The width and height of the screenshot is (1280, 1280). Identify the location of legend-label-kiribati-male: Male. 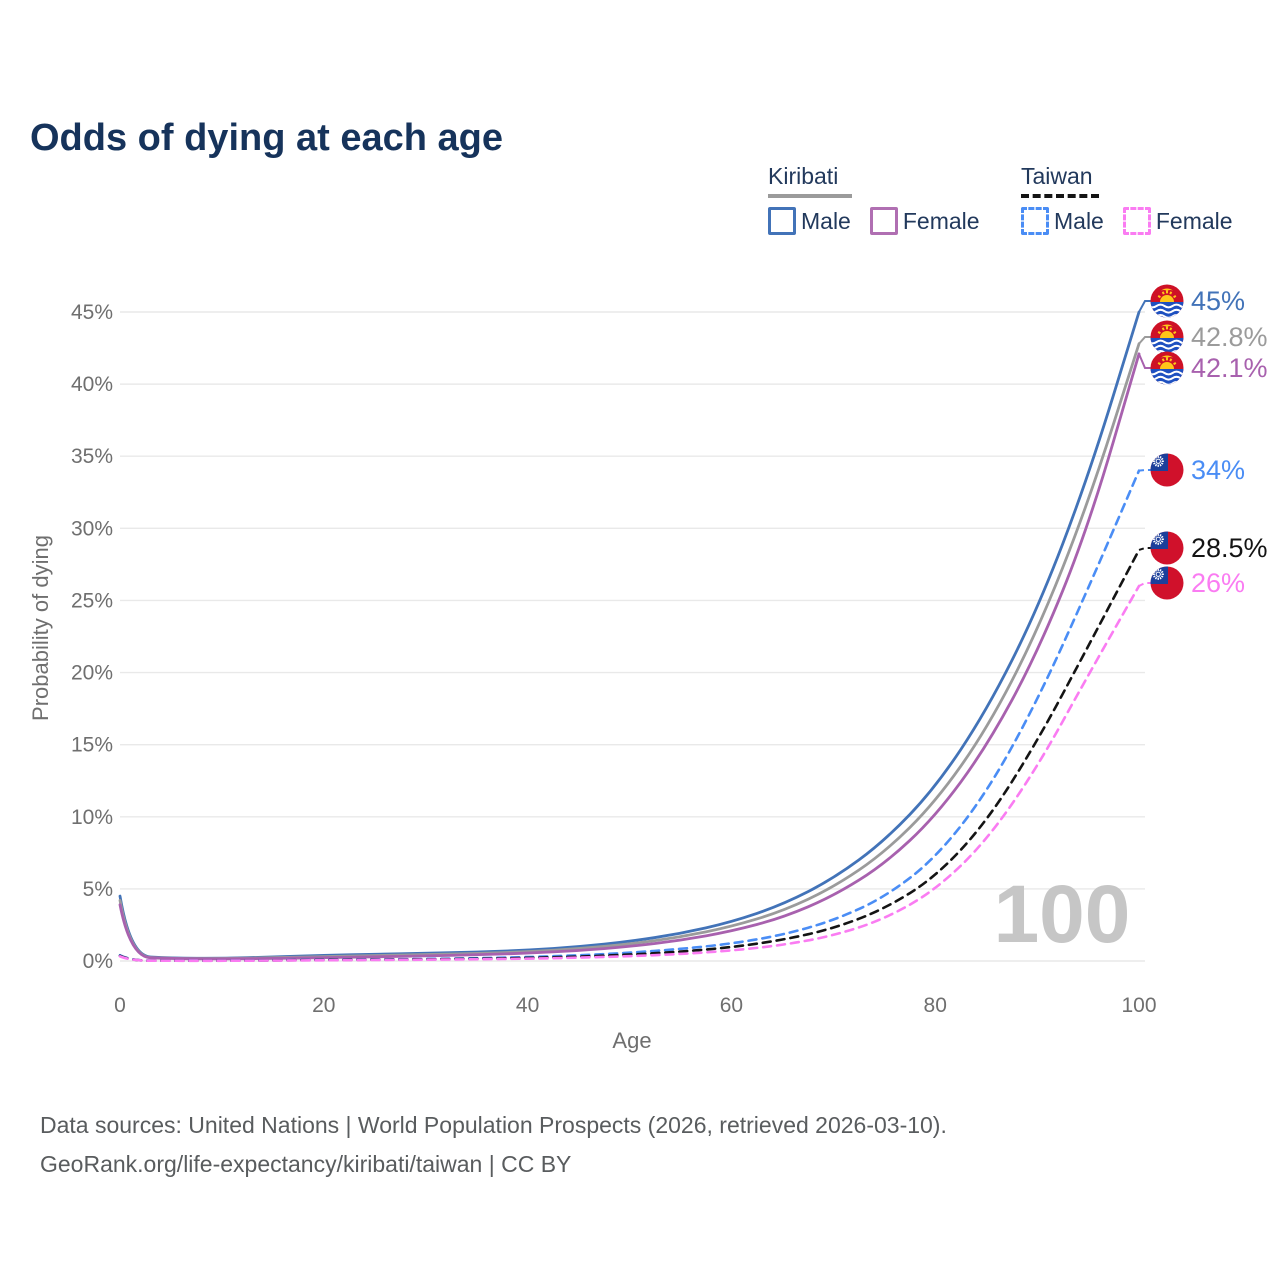
(826, 220).